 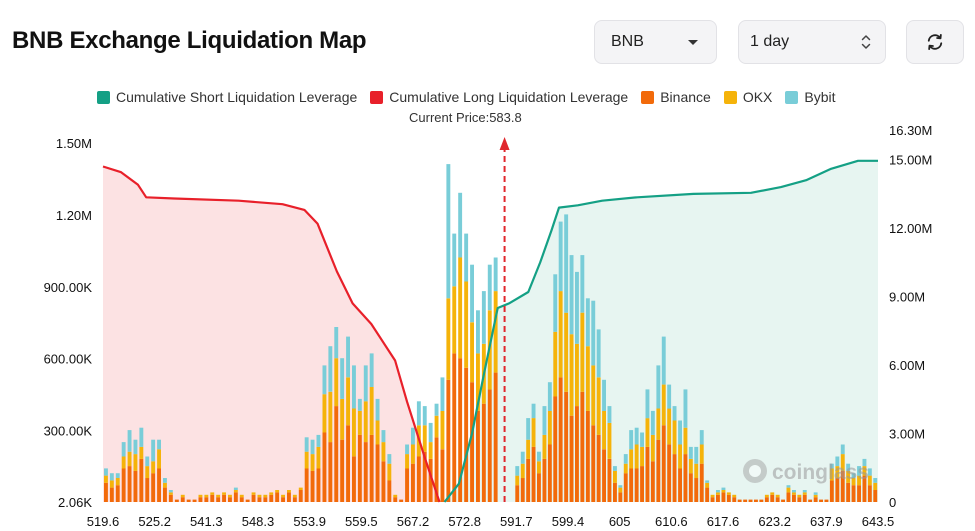 What do you see at coordinates (812, 42) in the screenshot?
I see `range-select: 1 day` at bounding box center [812, 42].